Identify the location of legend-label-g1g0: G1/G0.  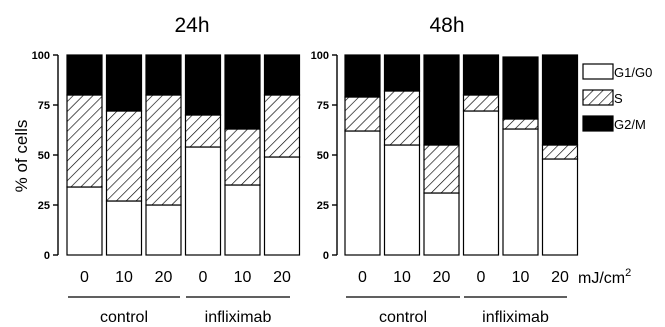
(633, 72).